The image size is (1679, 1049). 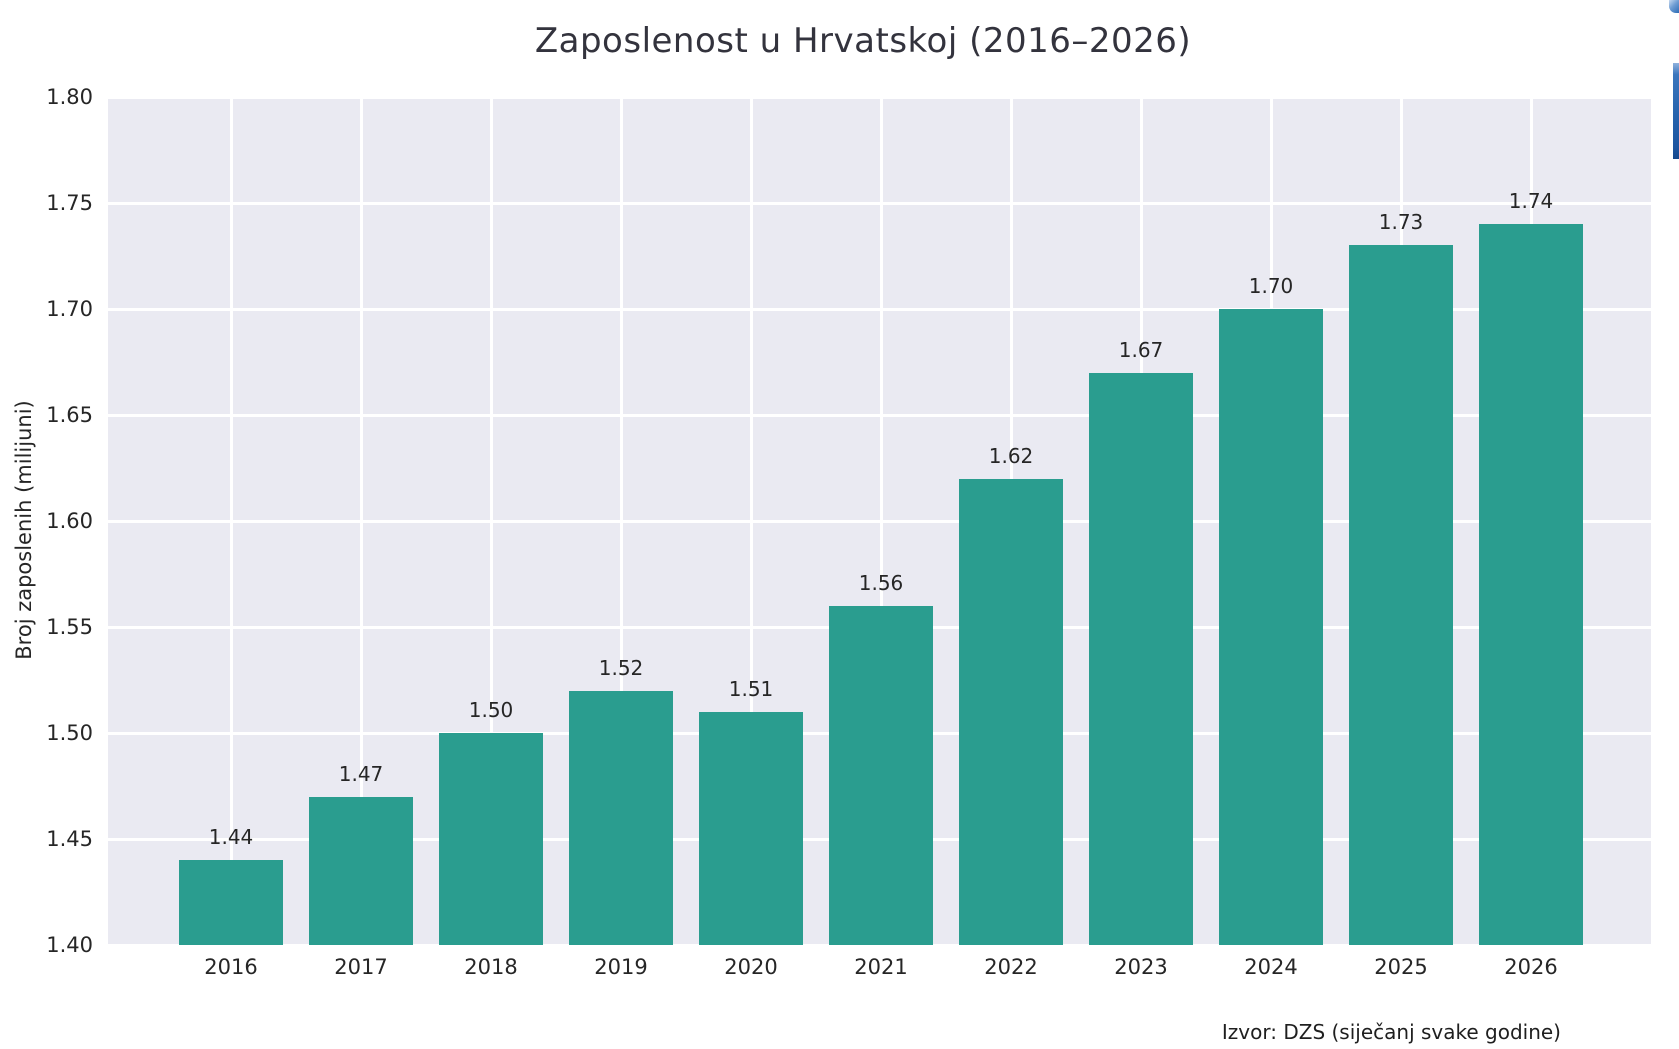 I want to click on x-tick-label-2019: 2019, so click(x=621, y=967).